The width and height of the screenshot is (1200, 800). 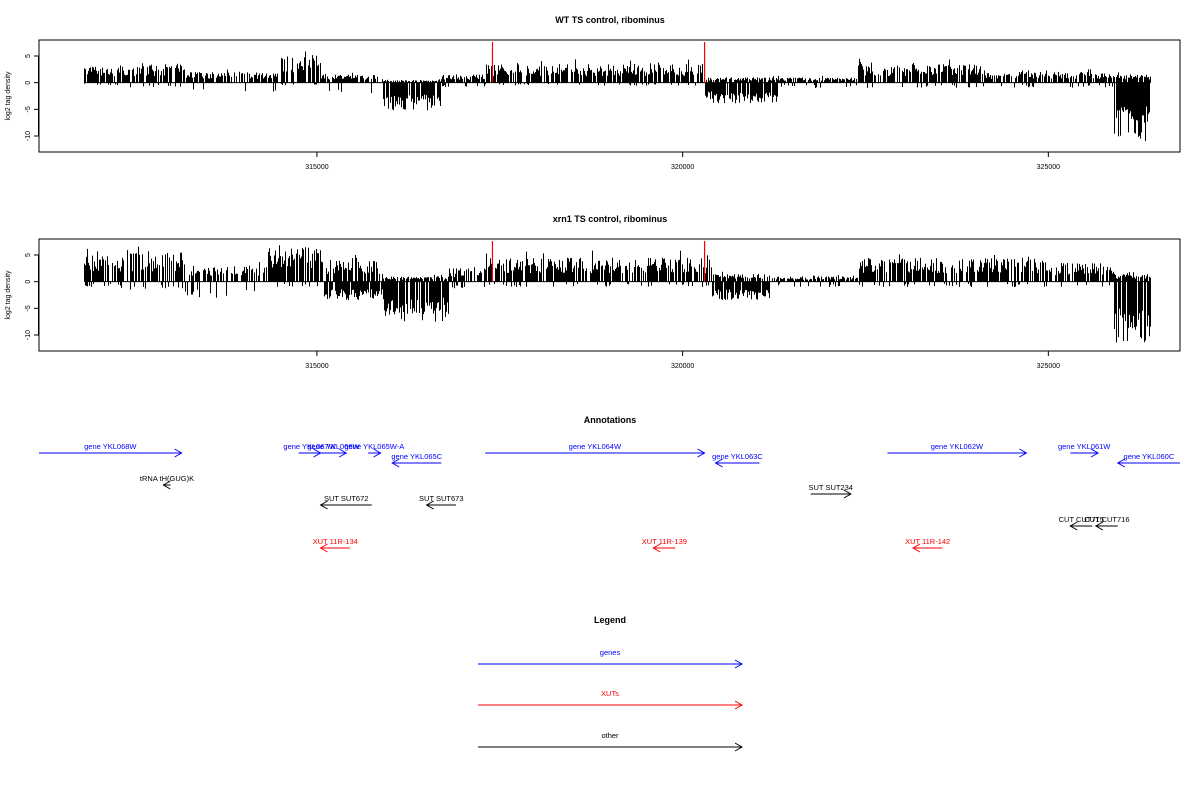 I want to click on xrn1-plot-frame, so click(x=609, y=295).